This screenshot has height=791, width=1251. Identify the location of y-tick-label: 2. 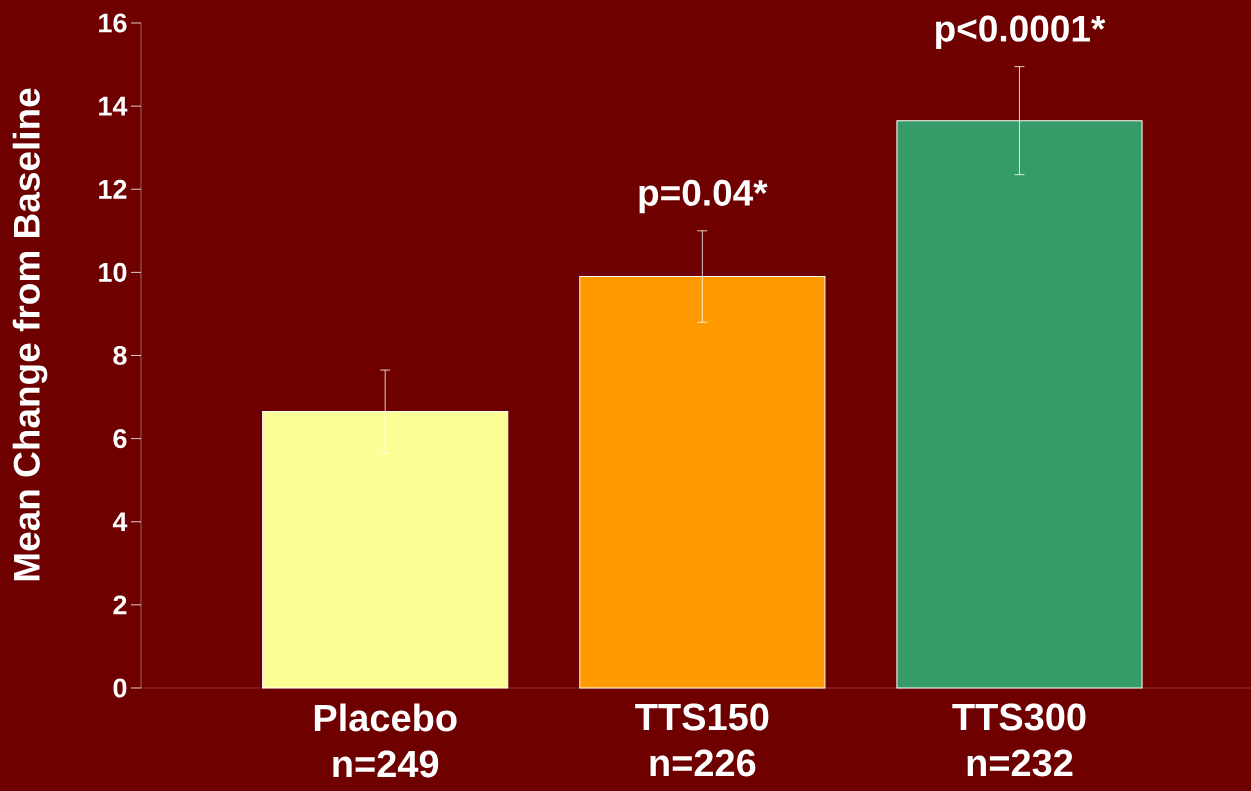
(120, 605).